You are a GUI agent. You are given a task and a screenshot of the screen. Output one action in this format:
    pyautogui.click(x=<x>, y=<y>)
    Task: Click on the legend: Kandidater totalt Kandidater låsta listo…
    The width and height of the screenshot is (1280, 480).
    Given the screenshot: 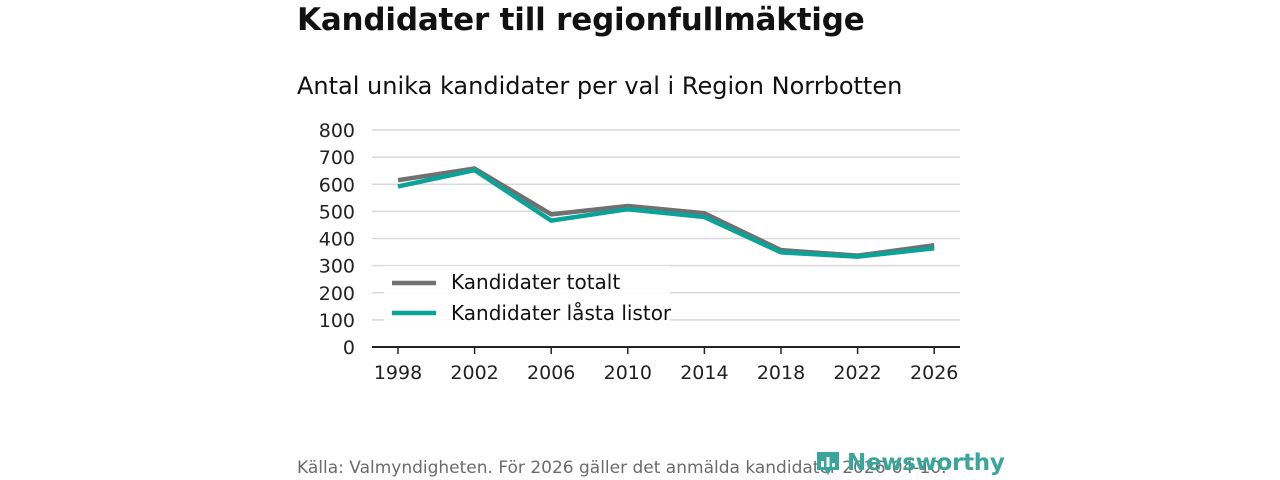 What is the action you would take?
    pyautogui.click(x=528, y=297)
    